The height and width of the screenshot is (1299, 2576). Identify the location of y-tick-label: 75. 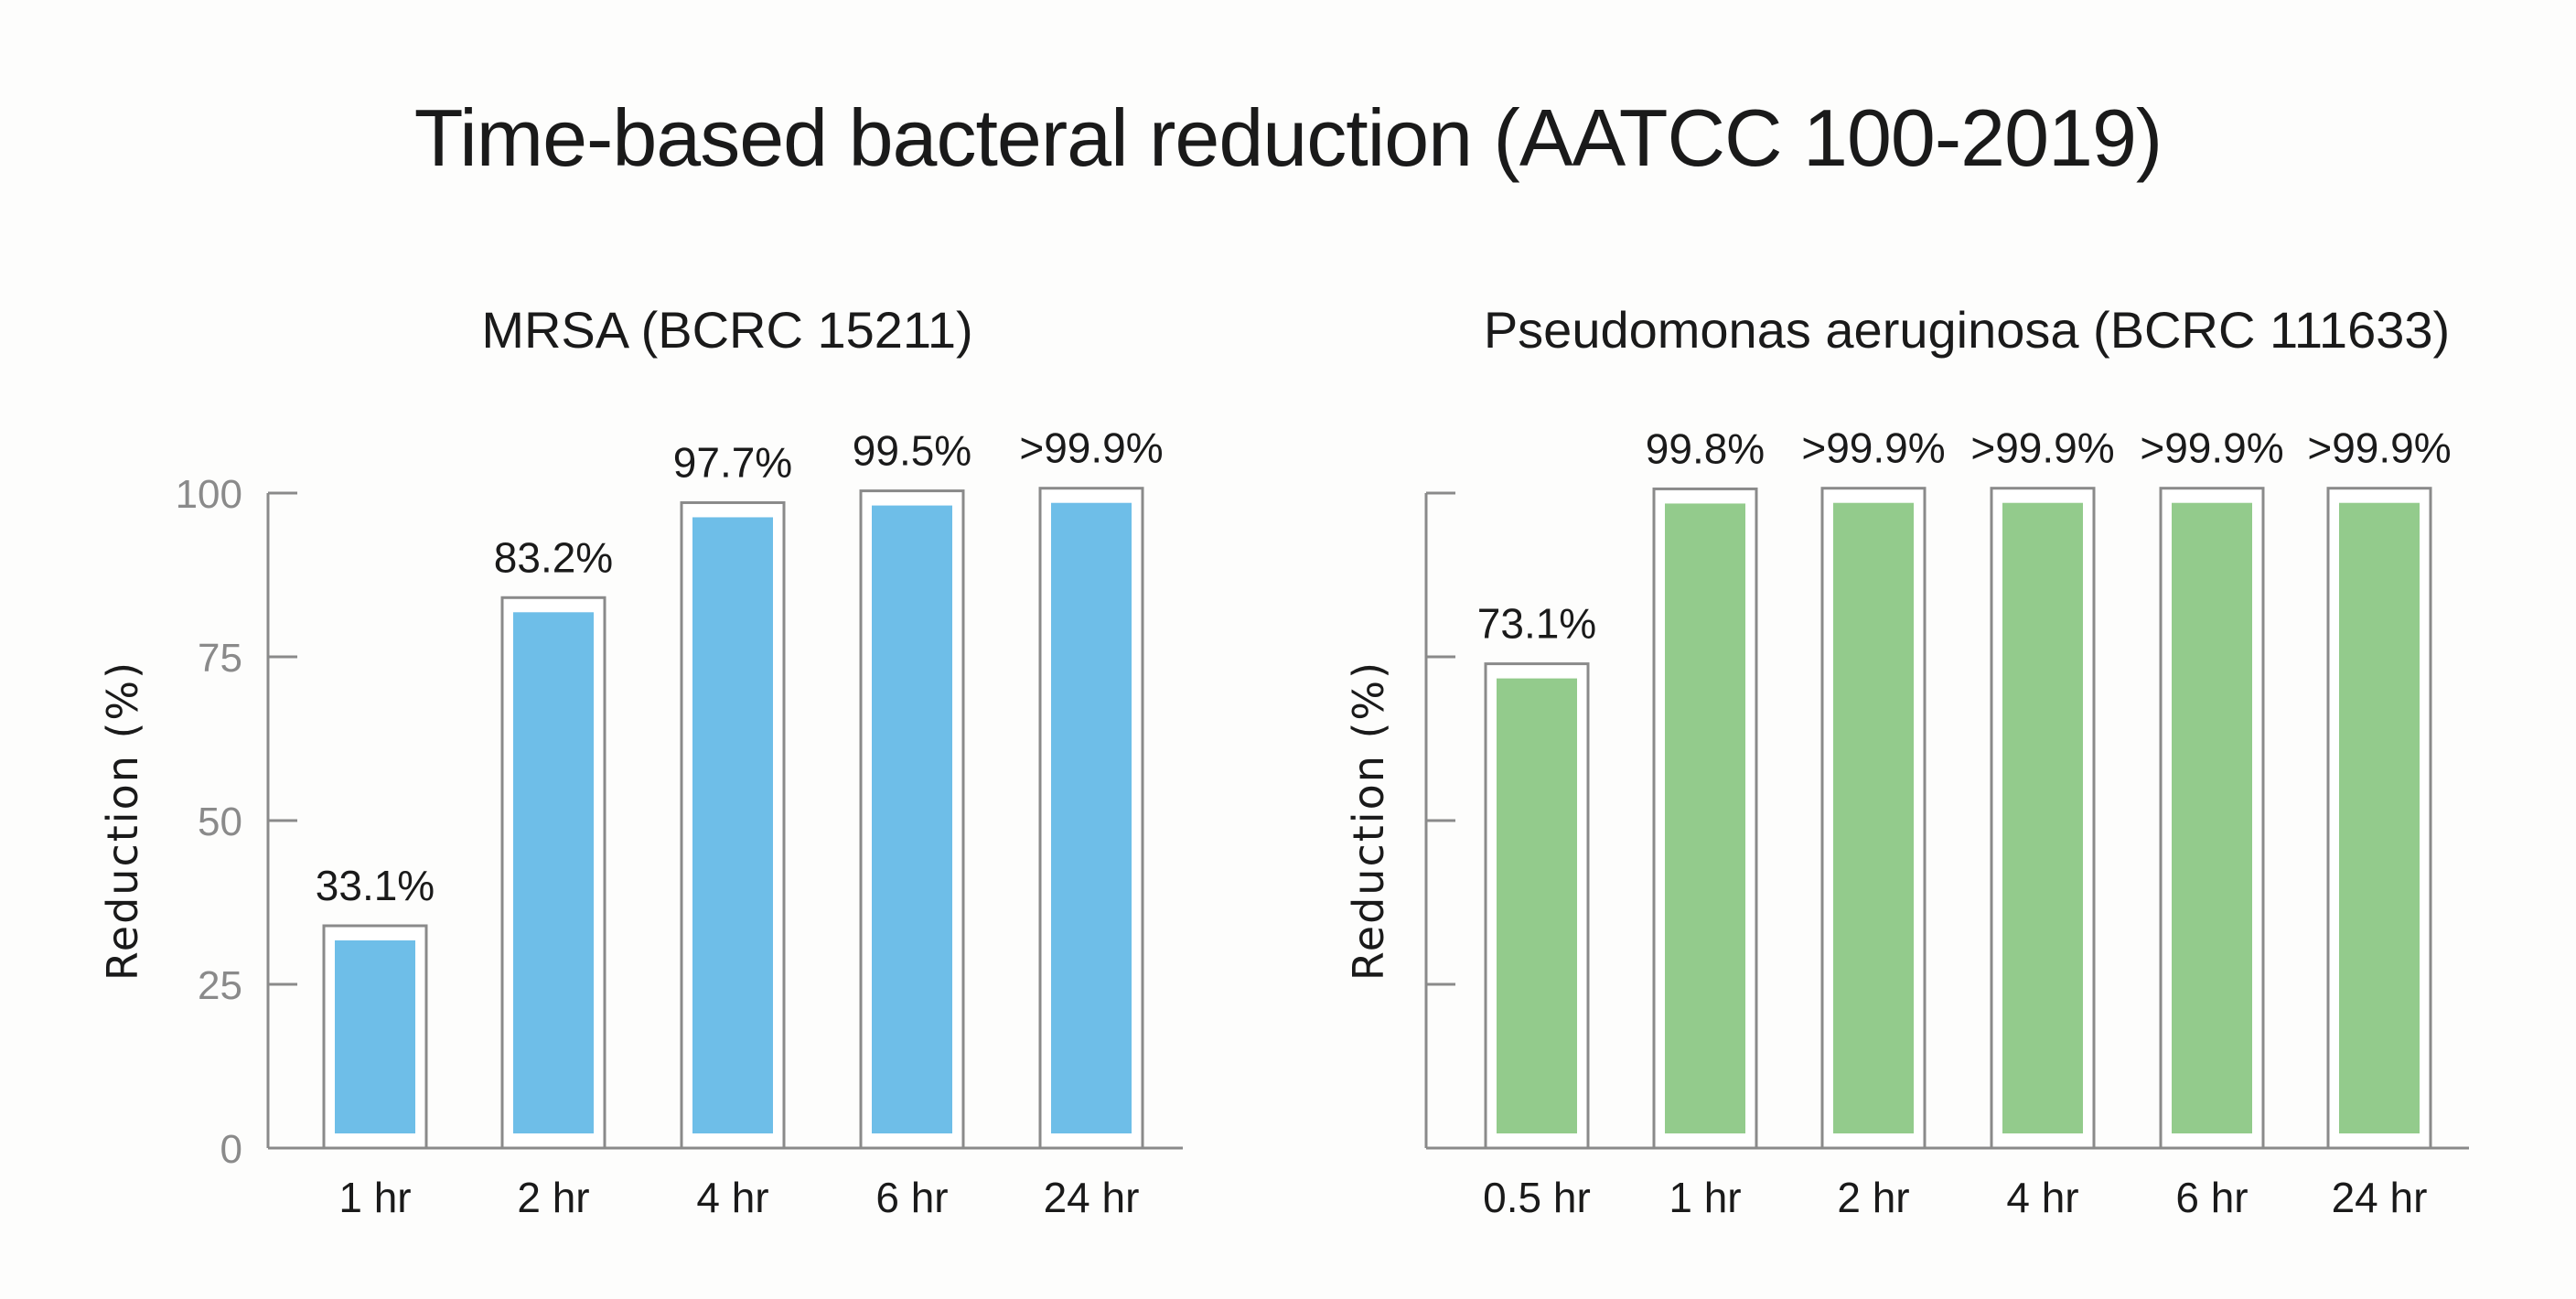
(220, 658).